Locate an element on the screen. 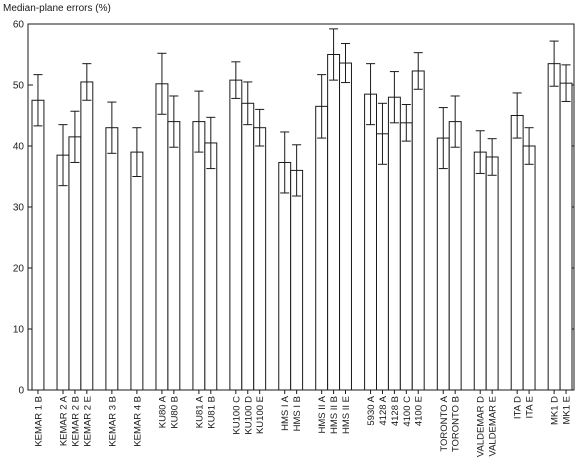 The width and height of the screenshot is (577, 472). y-tick-label: 0 is located at coordinates (21, 391).